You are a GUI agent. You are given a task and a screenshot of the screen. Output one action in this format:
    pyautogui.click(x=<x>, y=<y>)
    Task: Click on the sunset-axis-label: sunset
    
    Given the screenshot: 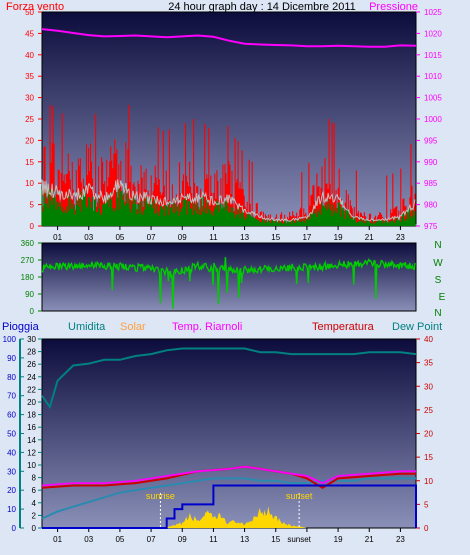 What is the action you would take?
    pyautogui.click(x=299, y=539)
    